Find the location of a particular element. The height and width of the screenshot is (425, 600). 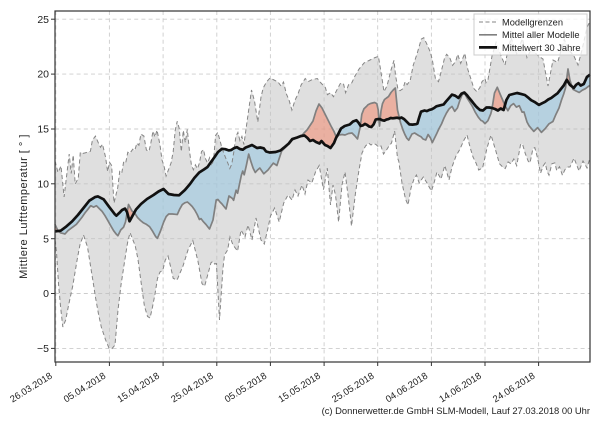

svg-text: 10 is located at coordinates (43, 184).